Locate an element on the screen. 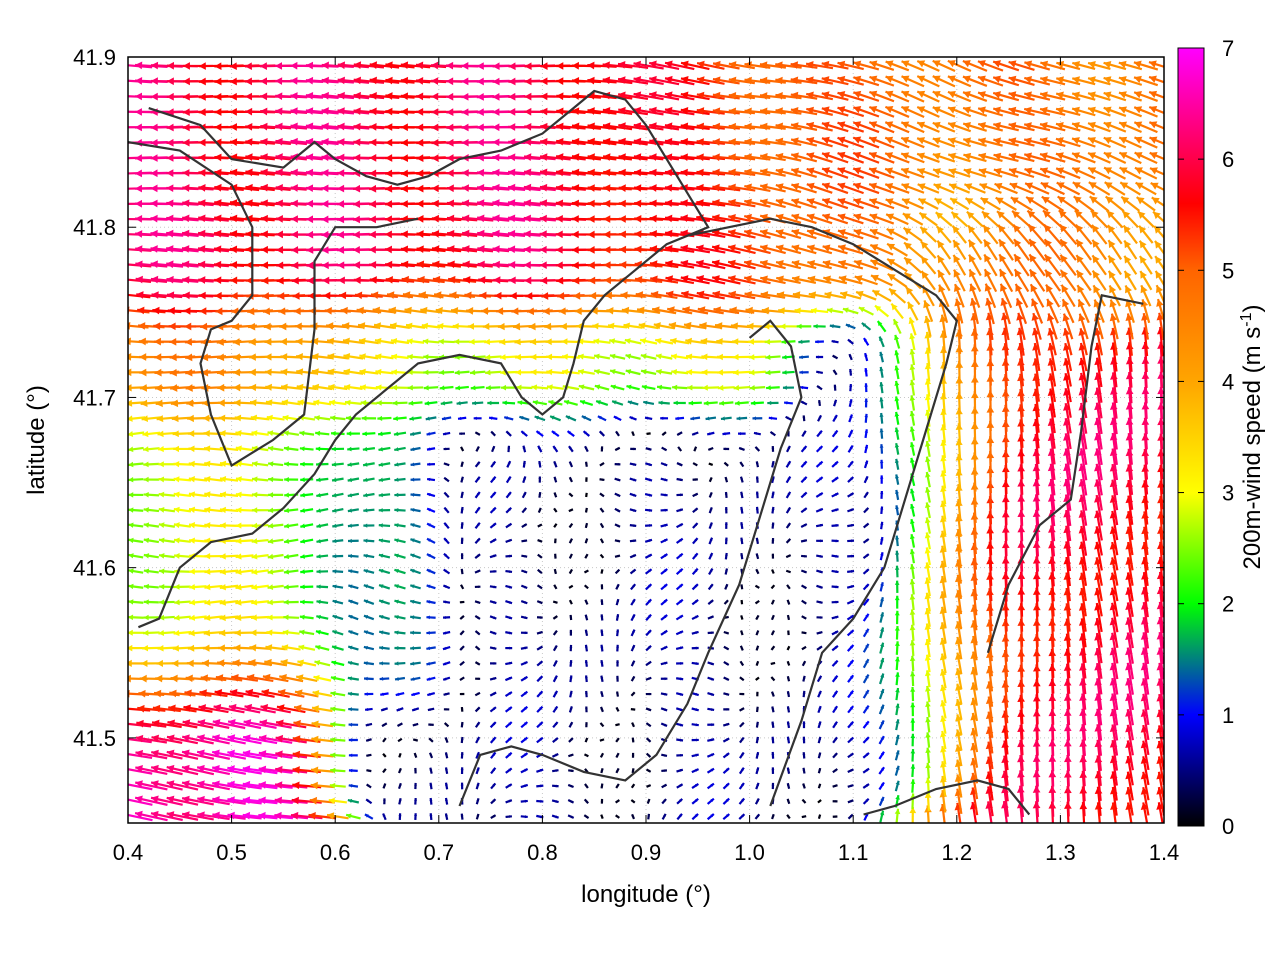 This screenshot has height=960, width=1280. x-tick-label: 1.1 is located at coordinates (853, 852).